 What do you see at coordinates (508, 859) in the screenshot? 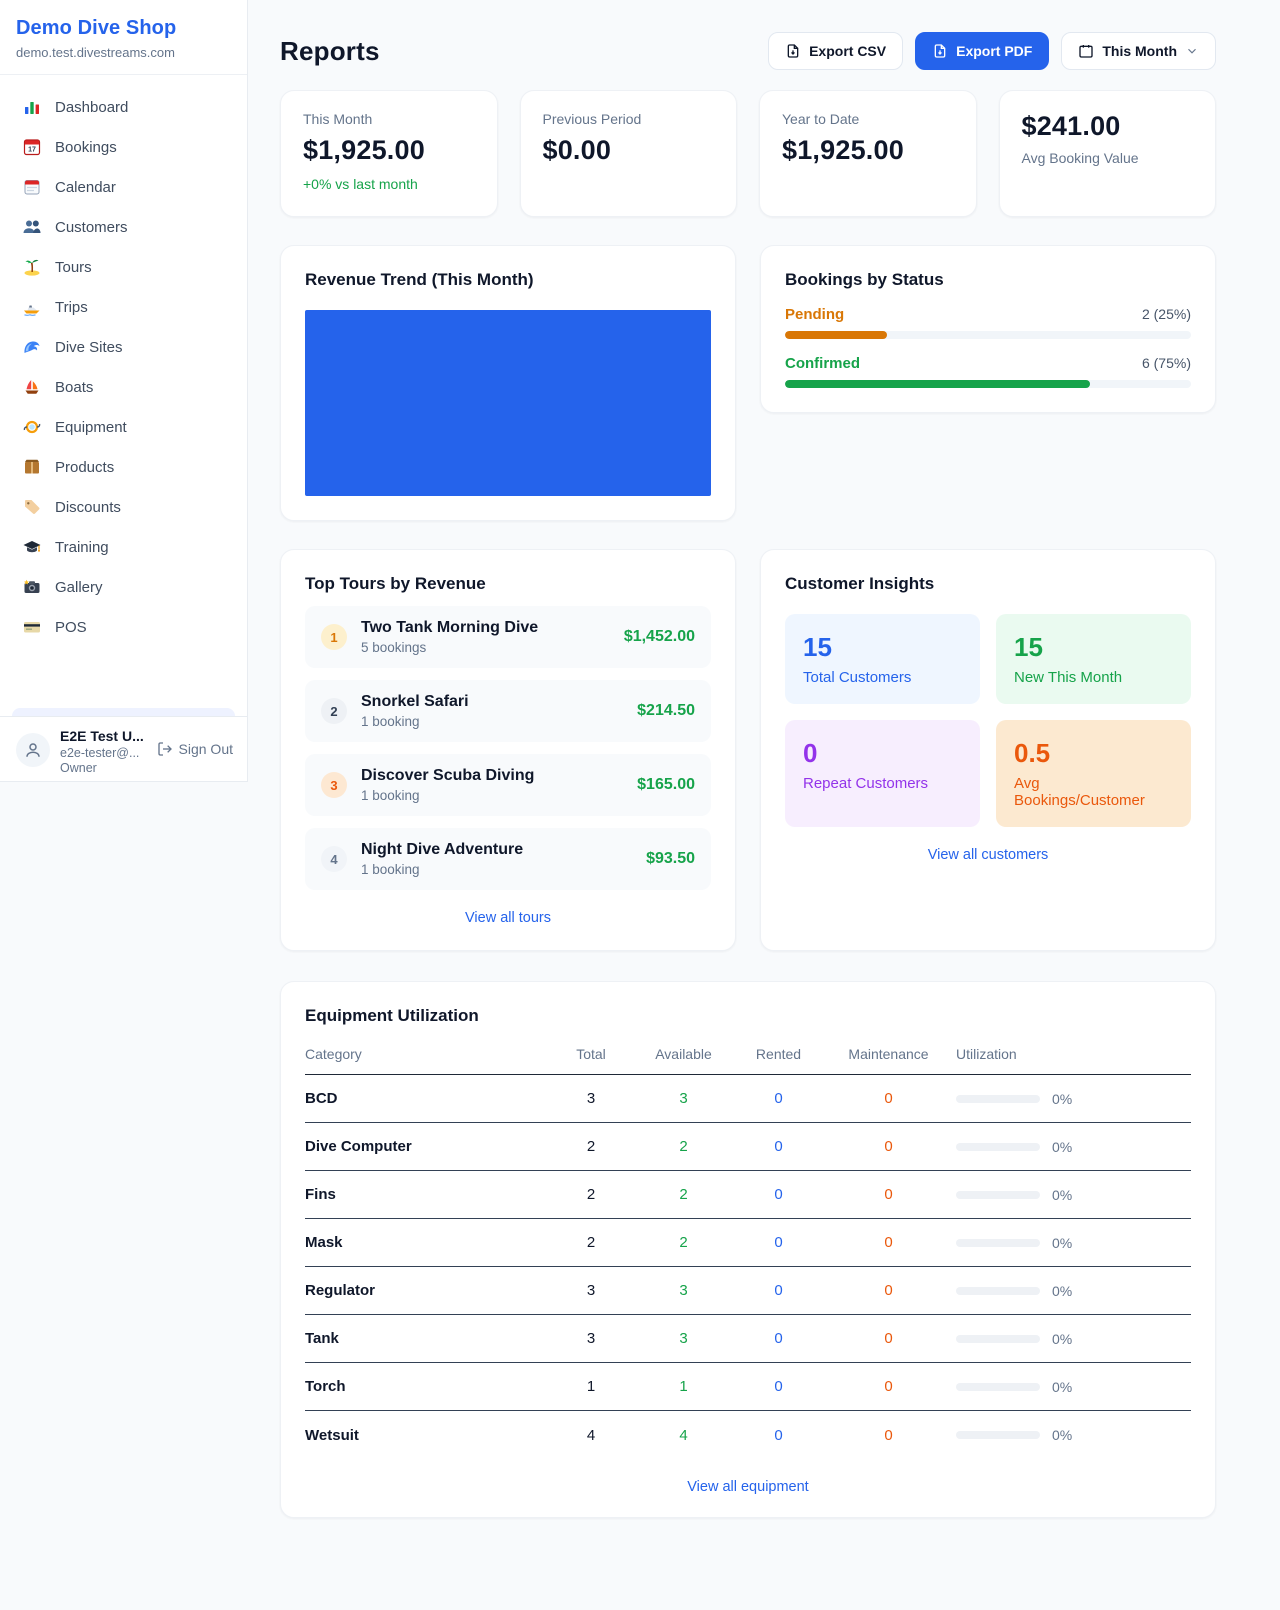
I see `tour-row: 4 Night Dive Adventure 1 booking $93.50` at bounding box center [508, 859].